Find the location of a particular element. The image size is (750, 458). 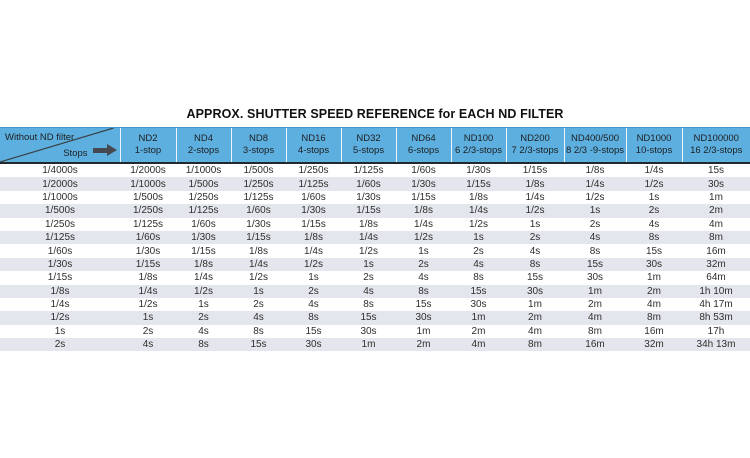

table-cell: 1/125s is located at coordinates (60, 238).